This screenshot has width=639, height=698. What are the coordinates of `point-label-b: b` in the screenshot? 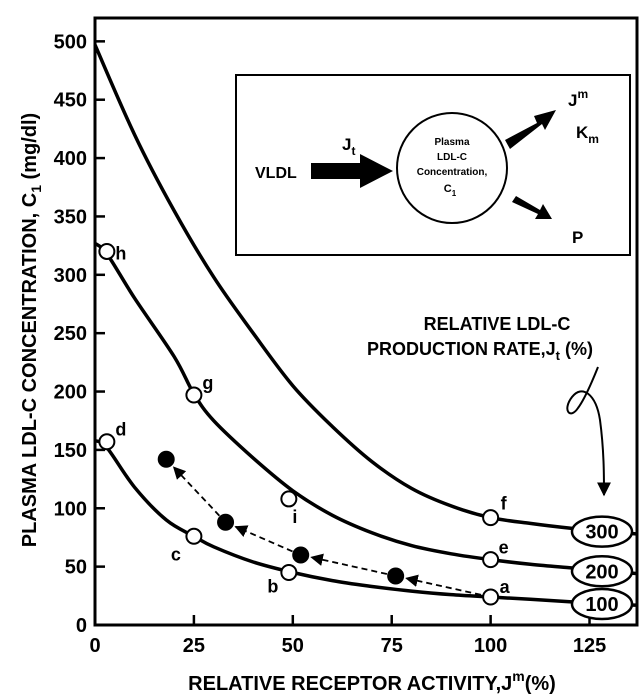 It's located at (272, 586).